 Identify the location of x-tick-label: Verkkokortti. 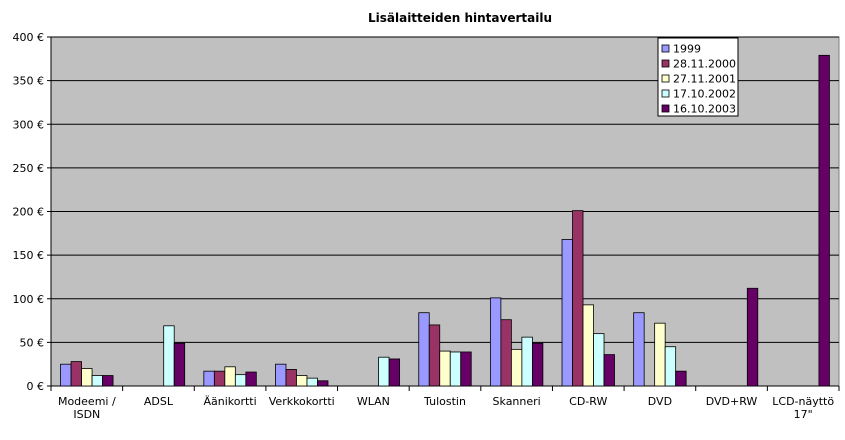
(302, 401).